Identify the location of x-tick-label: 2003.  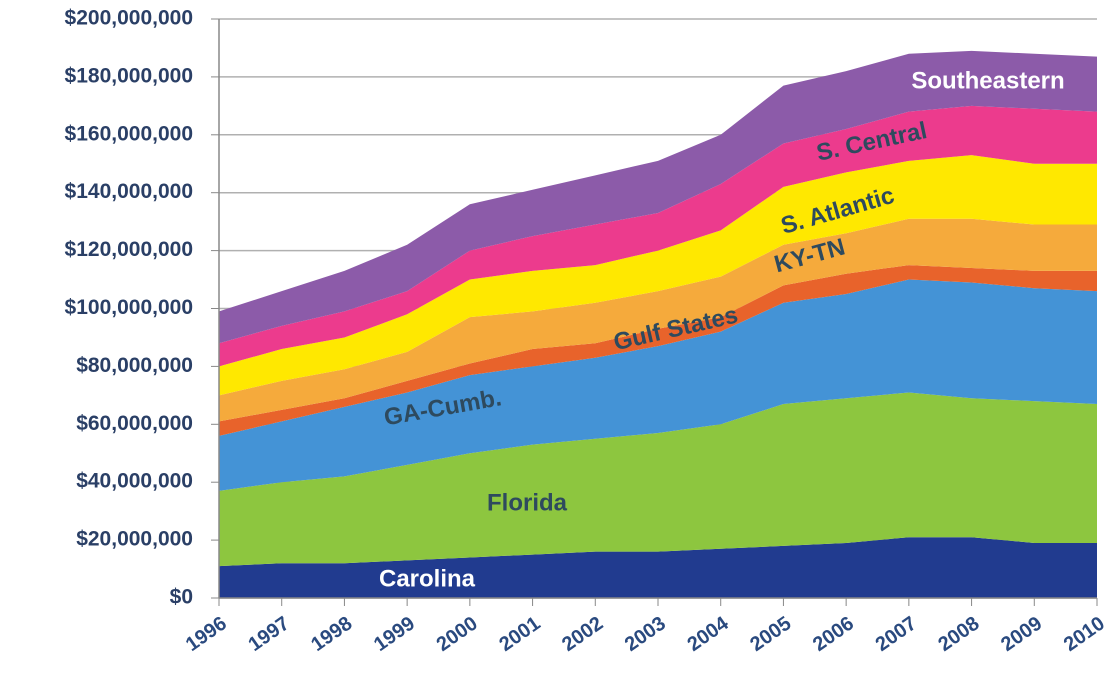
(645, 634).